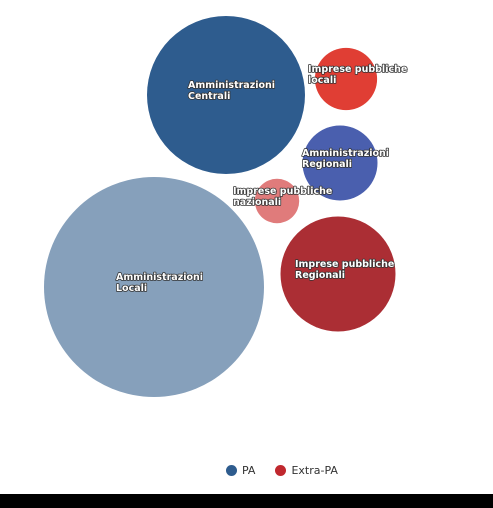 This screenshot has width=493, height=508. I want to click on legend-swatch-extra-pa, so click(281, 470).